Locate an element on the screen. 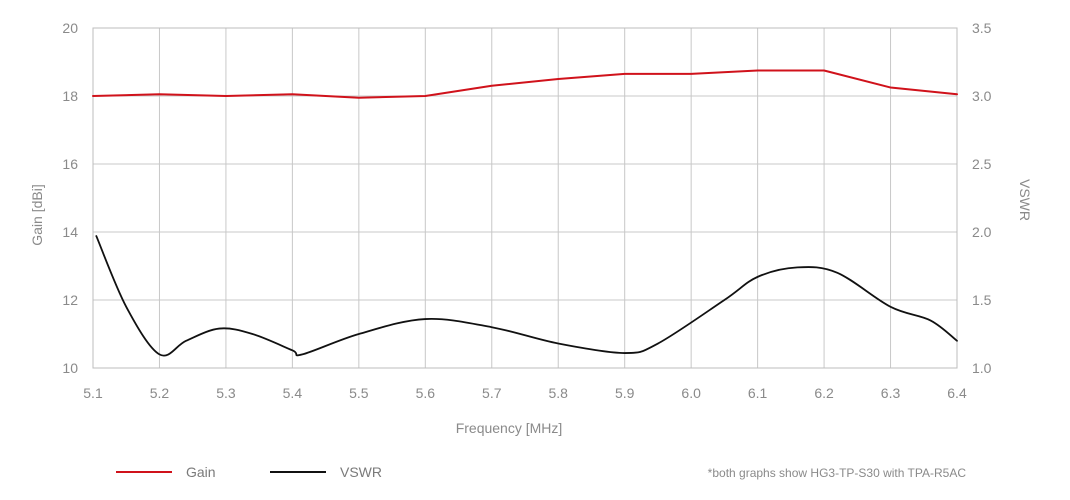 The width and height of the screenshot is (1070, 500). y-left-tick-label: 16 is located at coordinates (70, 164).